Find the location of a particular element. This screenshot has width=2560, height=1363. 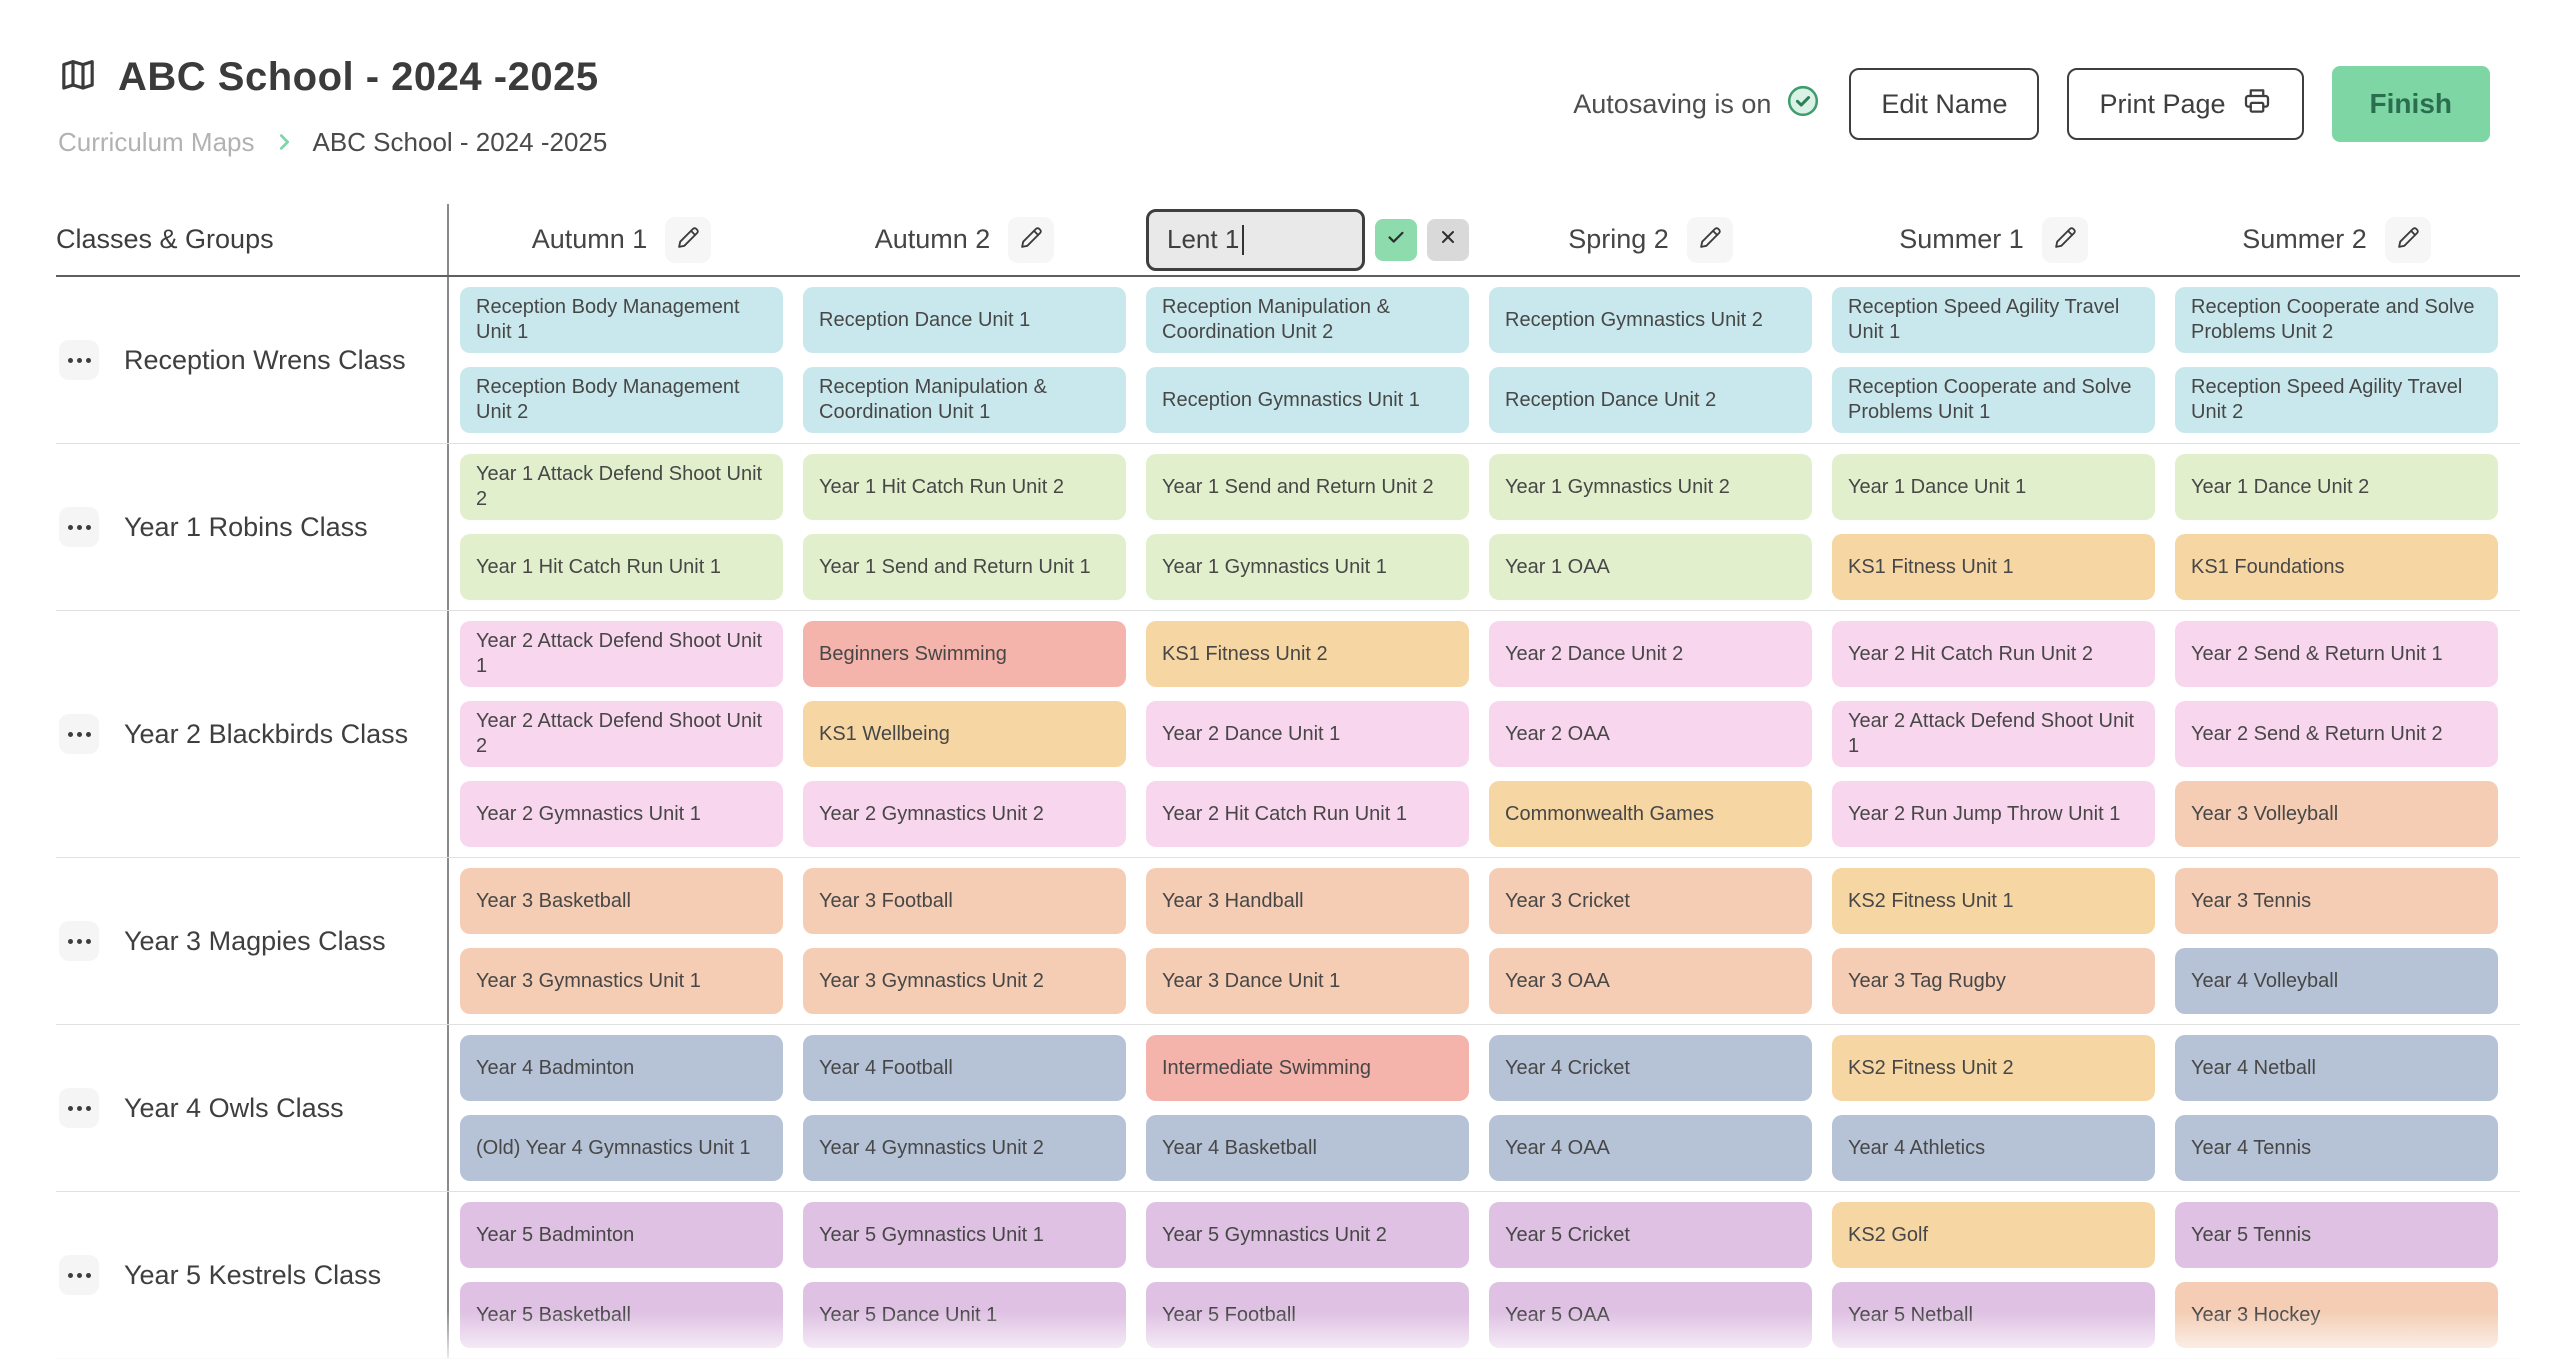

unit-card: Year 2 Dance Unit 1 is located at coordinates (1307, 734).